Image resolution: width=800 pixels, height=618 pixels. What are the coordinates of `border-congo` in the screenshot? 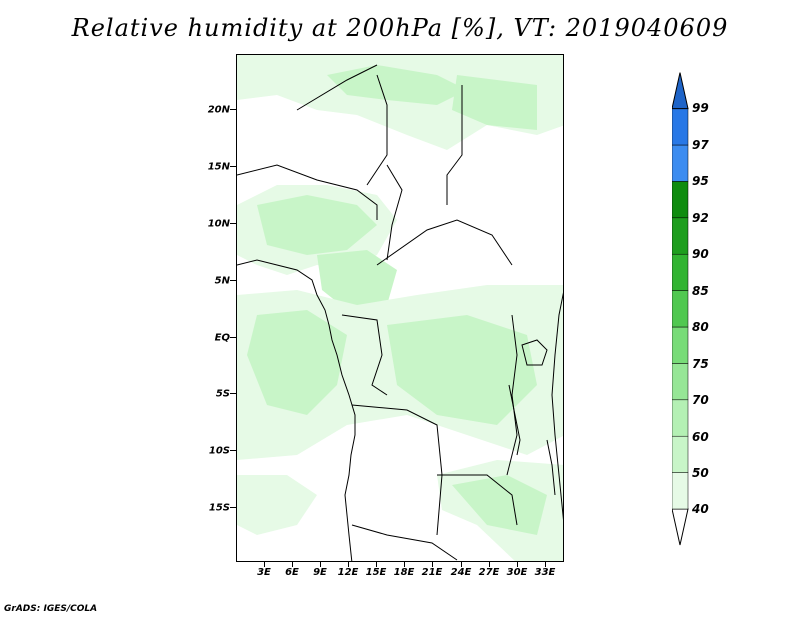 It's located at (364, 355).